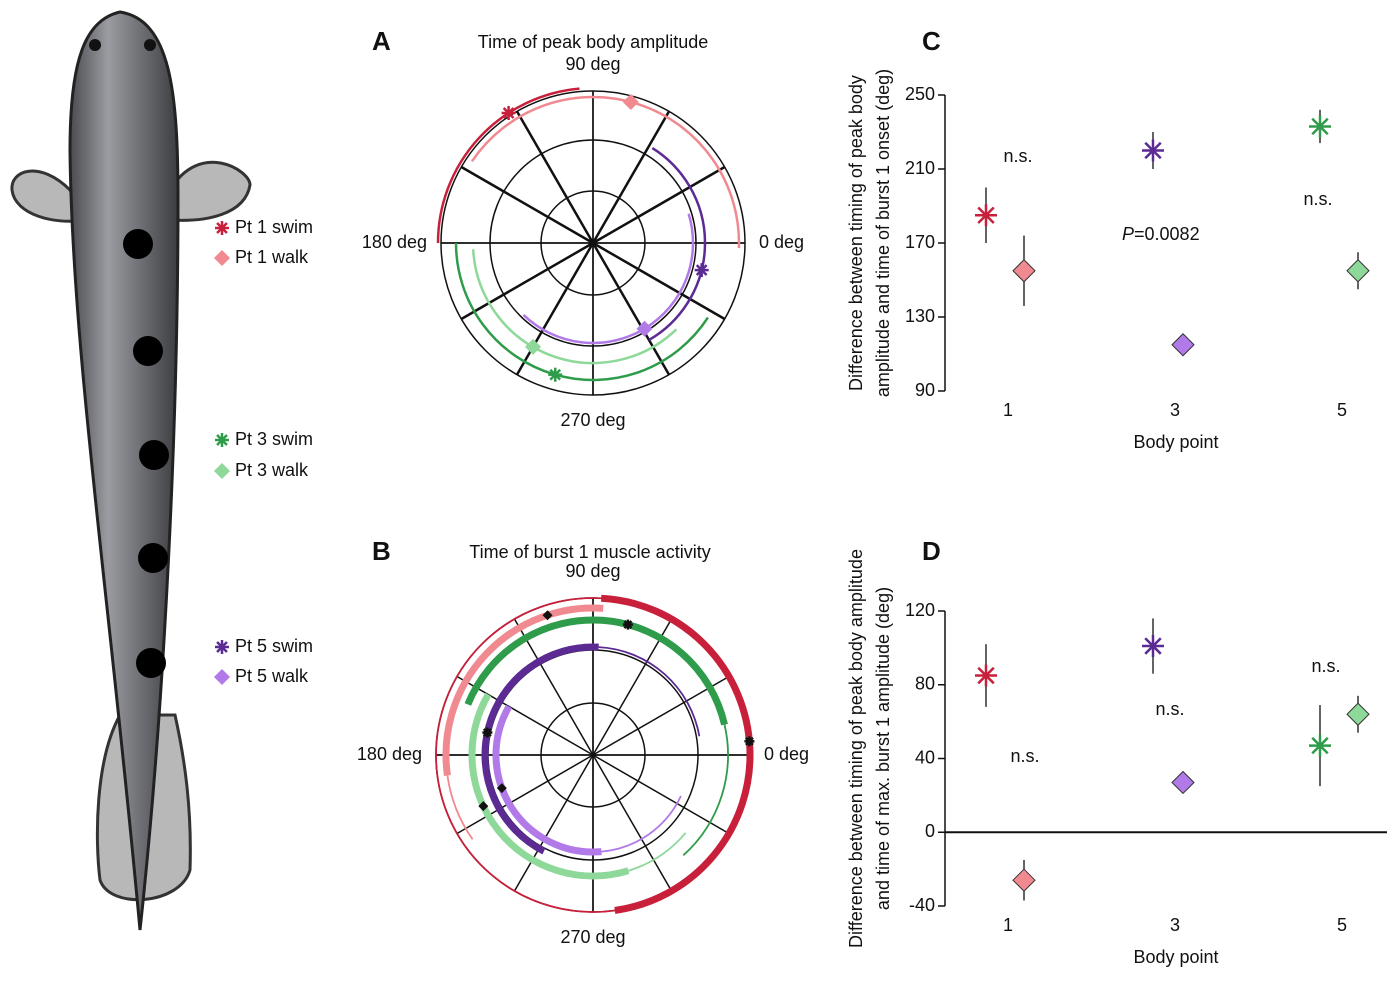  Describe the element at coordinates (272, 257) in the screenshot. I see `legend-label: Pt 1 walk` at that location.